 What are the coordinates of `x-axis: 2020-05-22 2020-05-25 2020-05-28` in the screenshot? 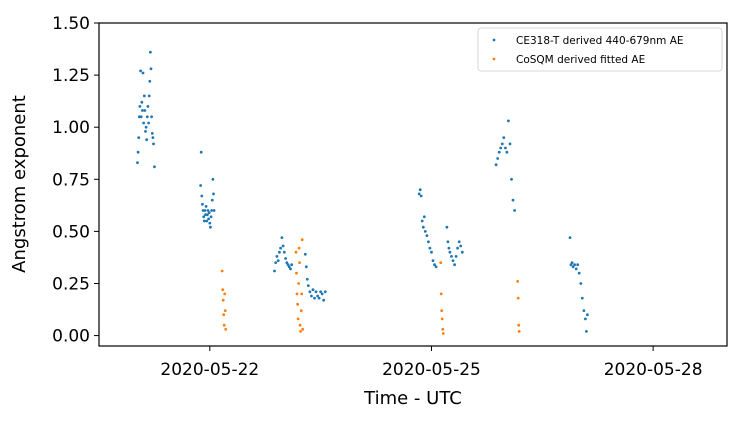 It's located at (431, 363).